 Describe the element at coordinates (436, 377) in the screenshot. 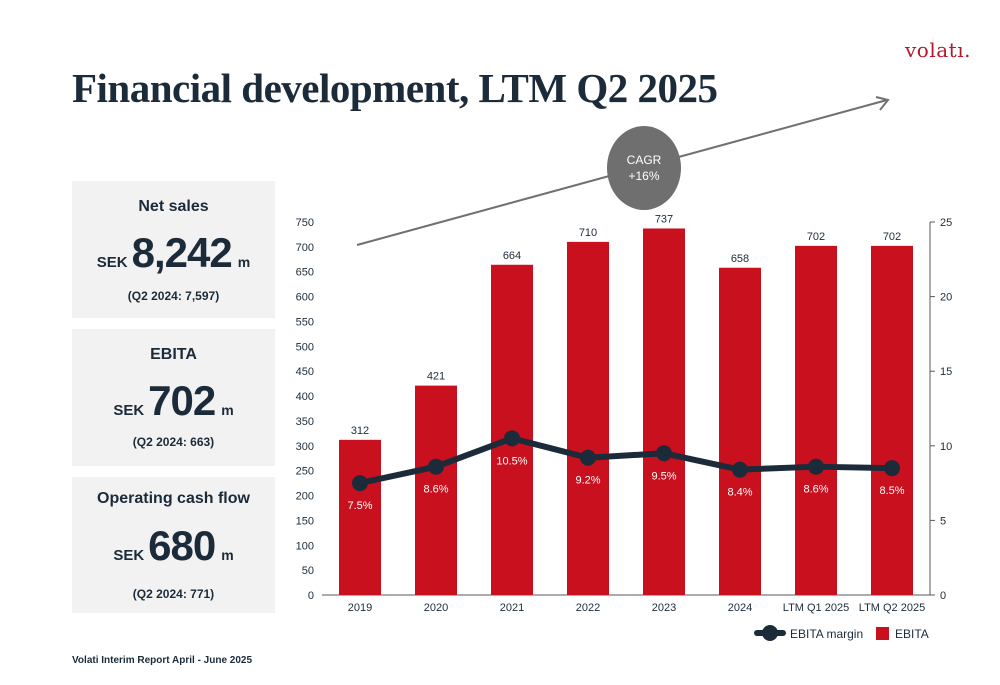

I see `bar-value-label: 421` at that location.